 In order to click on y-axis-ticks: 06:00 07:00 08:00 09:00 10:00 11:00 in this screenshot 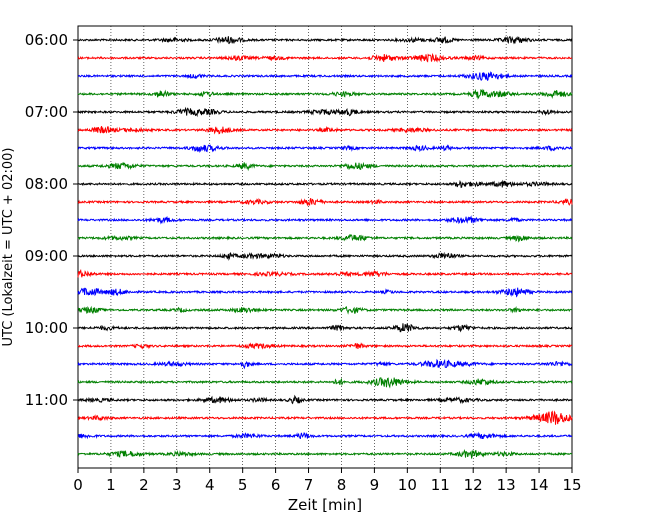, I will do `click(51, 220)`.